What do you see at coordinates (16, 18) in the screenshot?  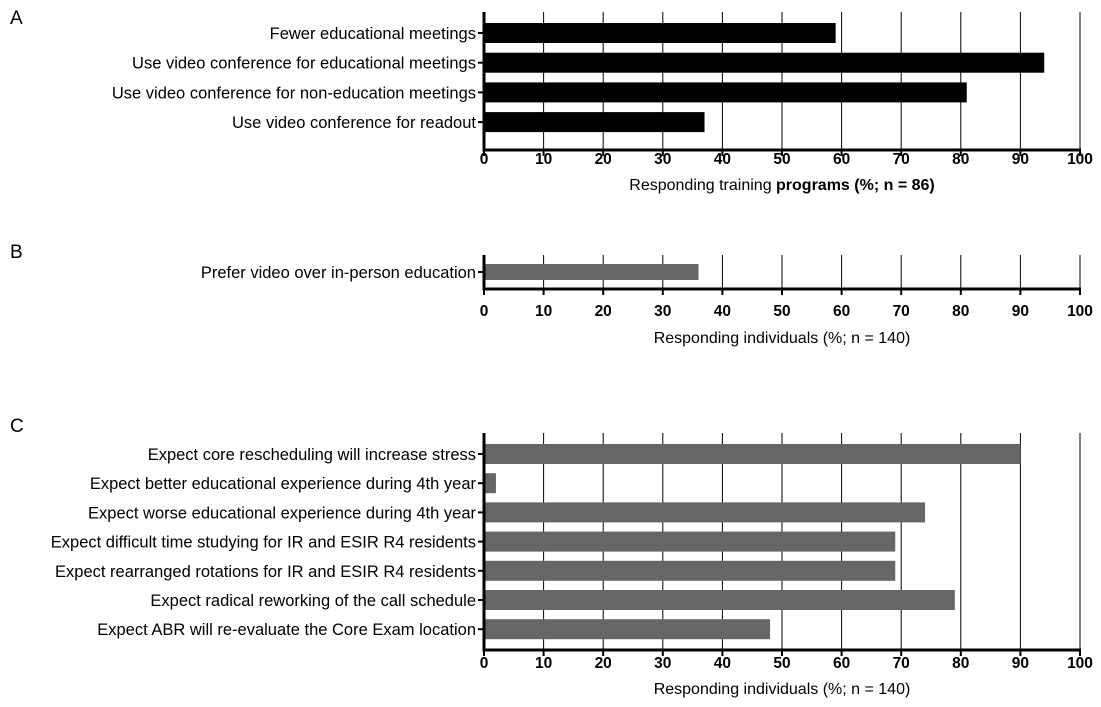 I see `panel-letter: A` at bounding box center [16, 18].